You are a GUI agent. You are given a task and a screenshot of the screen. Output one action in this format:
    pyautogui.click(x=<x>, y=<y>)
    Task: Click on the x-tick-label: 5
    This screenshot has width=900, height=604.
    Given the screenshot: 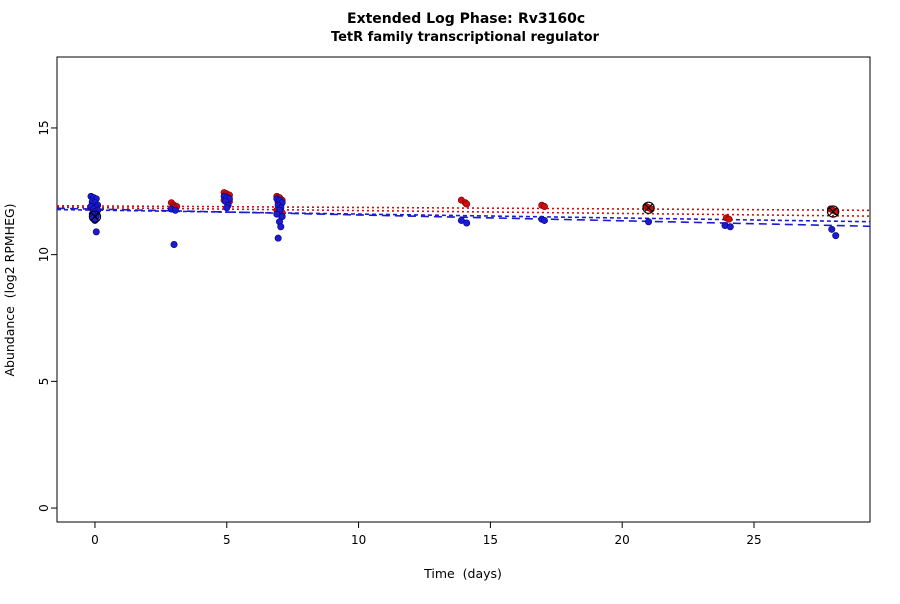 What is the action you would take?
    pyautogui.click(x=227, y=540)
    